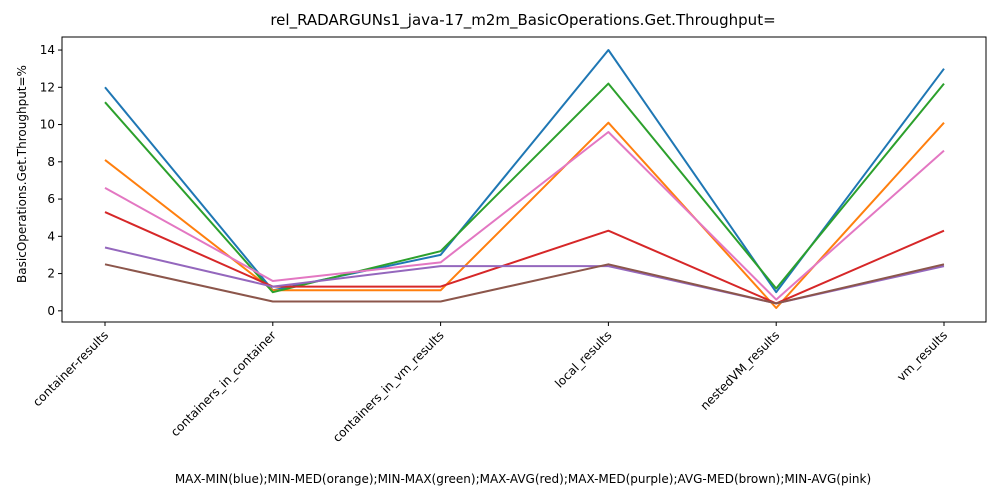  What do you see at coordinates (51, 162) in the screenshot?
I see `y-tick-label: 8` at bounding box center [51, 162].